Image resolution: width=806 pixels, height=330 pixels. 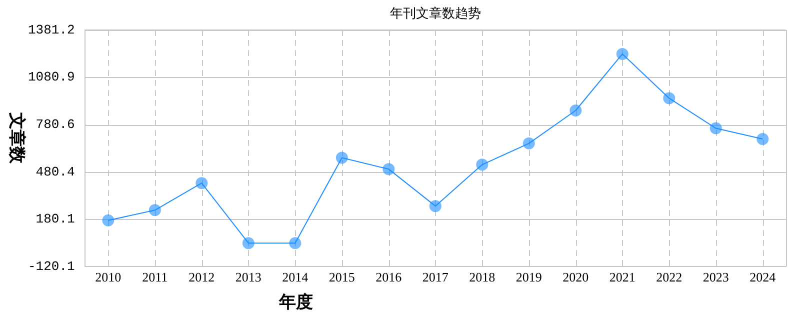 What do you see at coordinates (341, 277) in the screenshot?
I see `x-tick-label: 2015` at bounding box center [341, 277].